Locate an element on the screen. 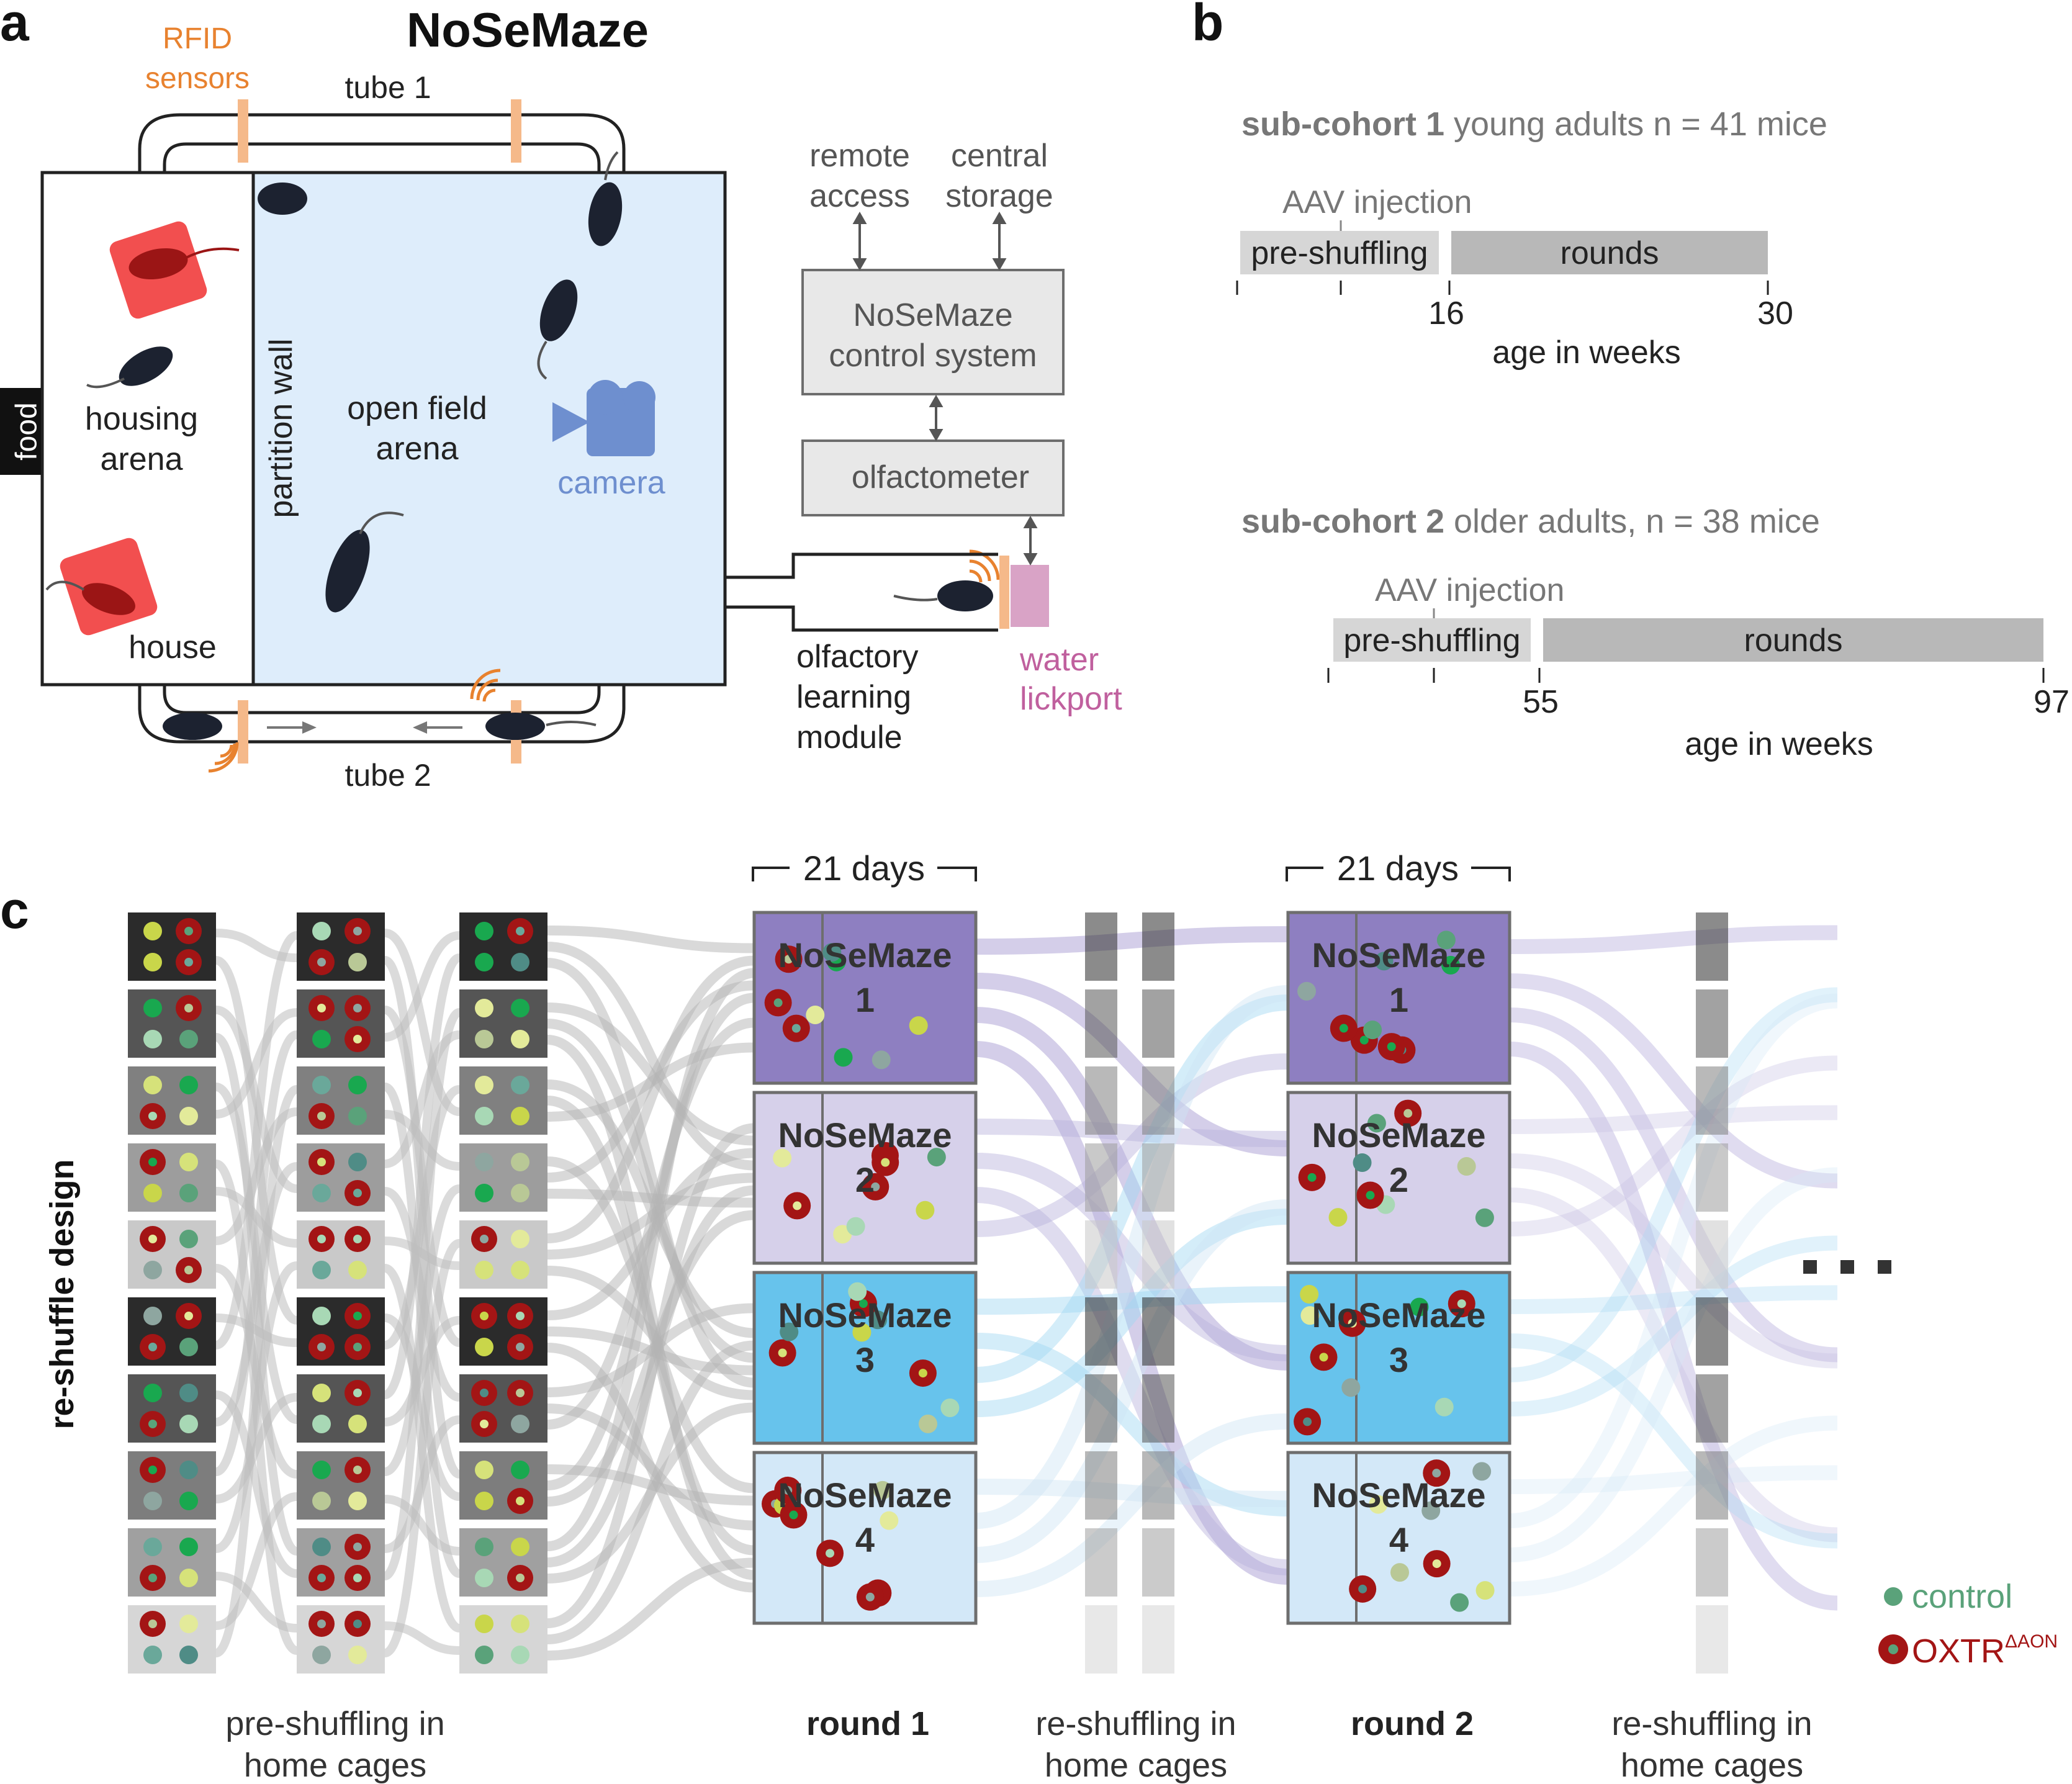  re-shuffle-design-label: re-shuffle design is located at coordinates (62, 1294).